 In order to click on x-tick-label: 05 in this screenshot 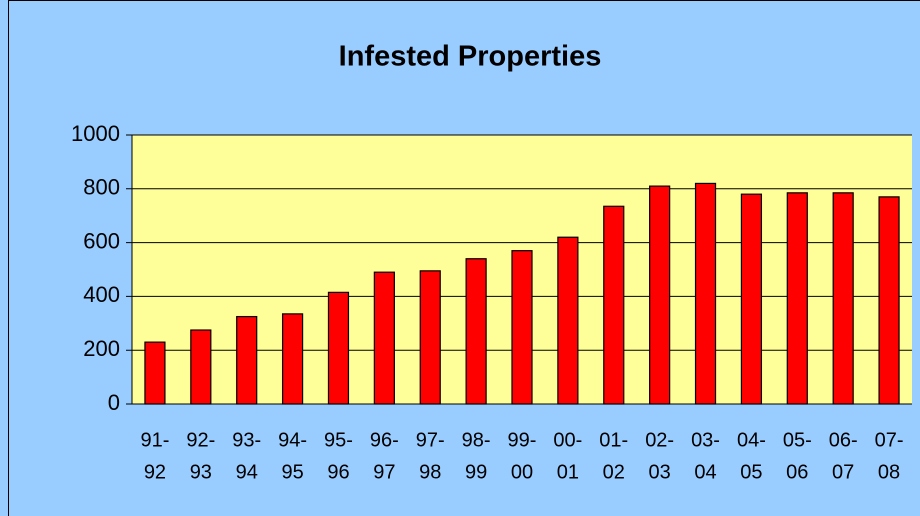, I will do `click(751, 472)`.